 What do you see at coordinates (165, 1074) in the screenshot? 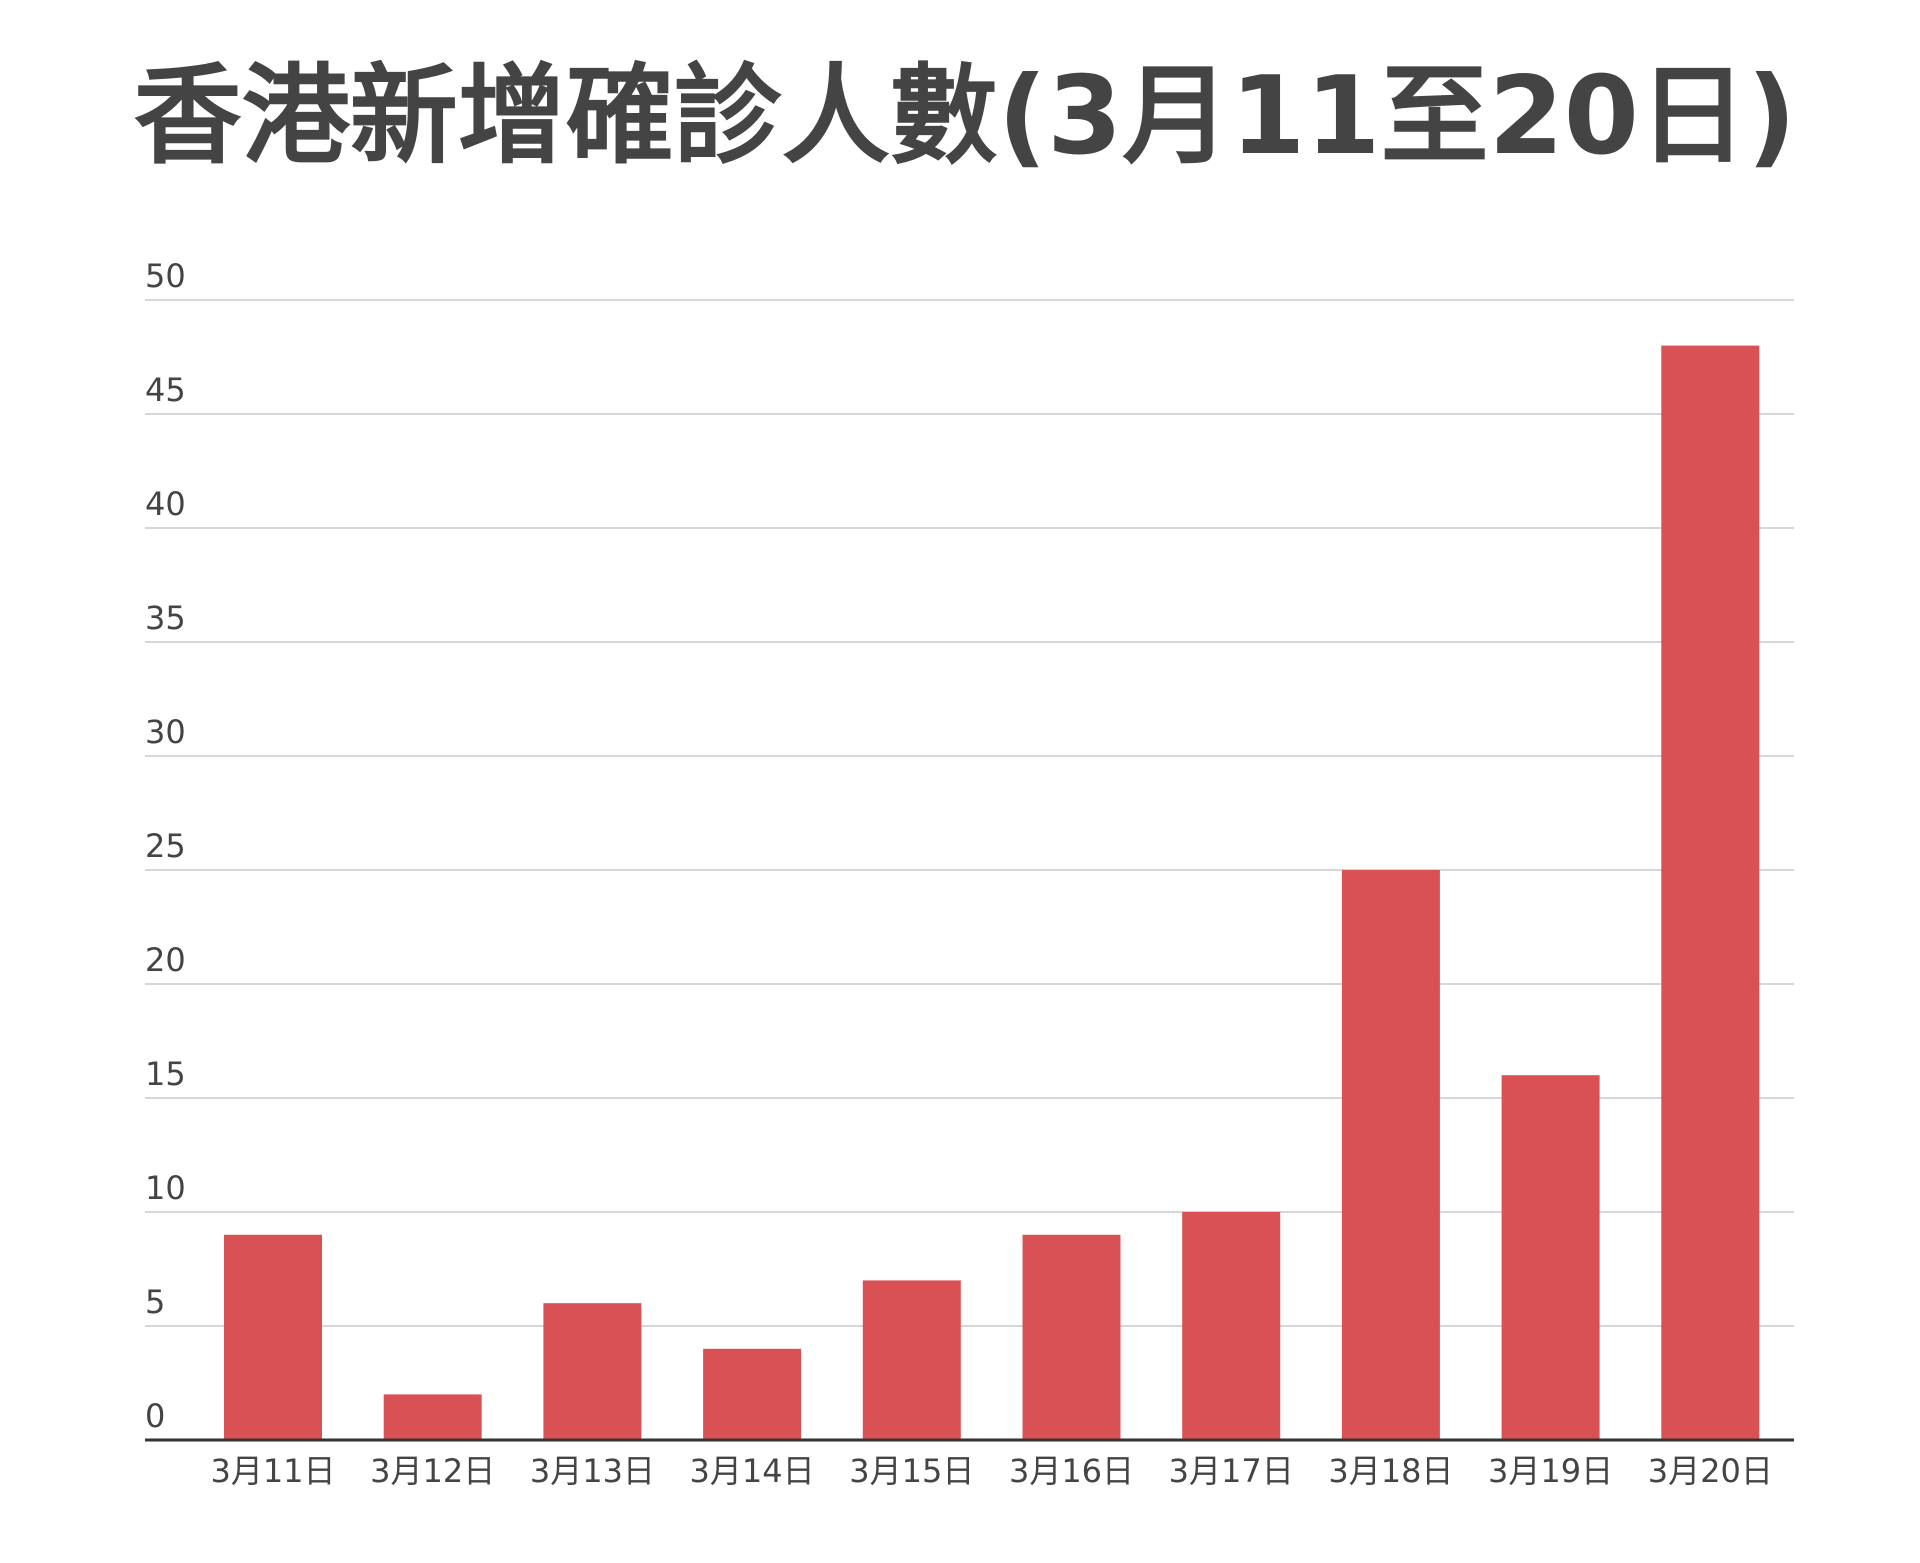
I see `y-tick-label: 15` at bounding box center [165, 1074].